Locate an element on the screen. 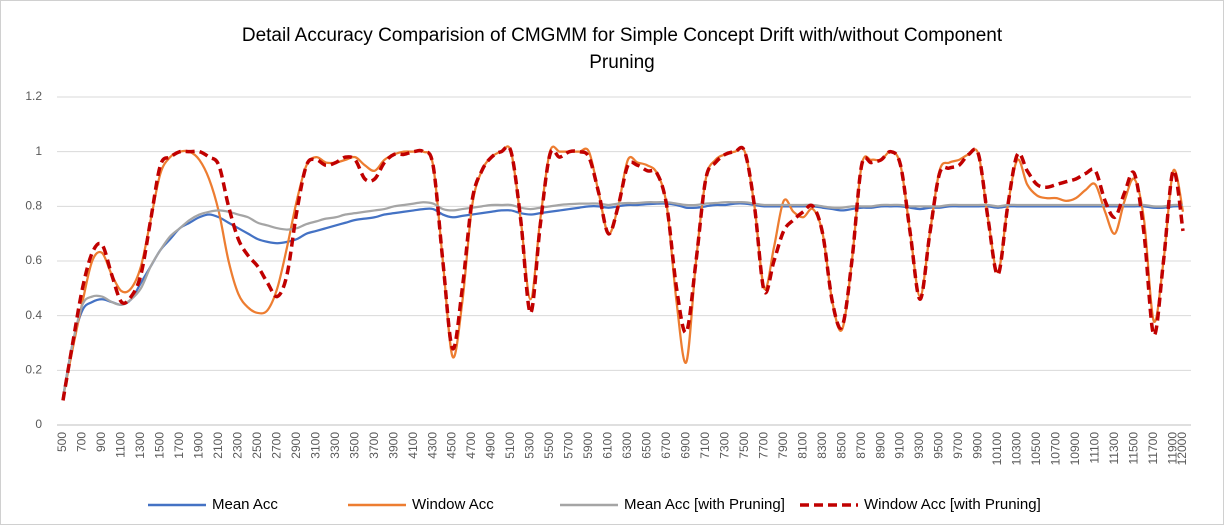  x-tick-label: 3900 is located at coordinates (393, 445).